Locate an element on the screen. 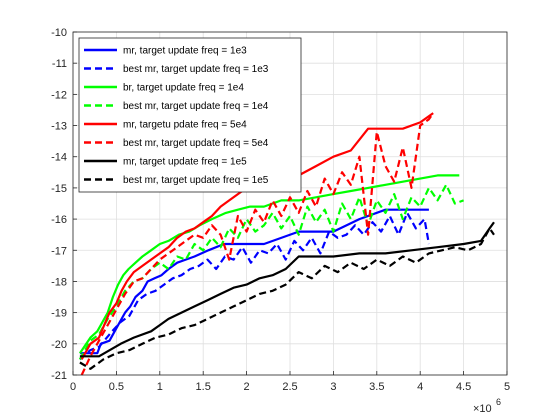 The width and height of the screenshot is (560, 420). x-tick-label: 0 is located at coordinates (73, 387).